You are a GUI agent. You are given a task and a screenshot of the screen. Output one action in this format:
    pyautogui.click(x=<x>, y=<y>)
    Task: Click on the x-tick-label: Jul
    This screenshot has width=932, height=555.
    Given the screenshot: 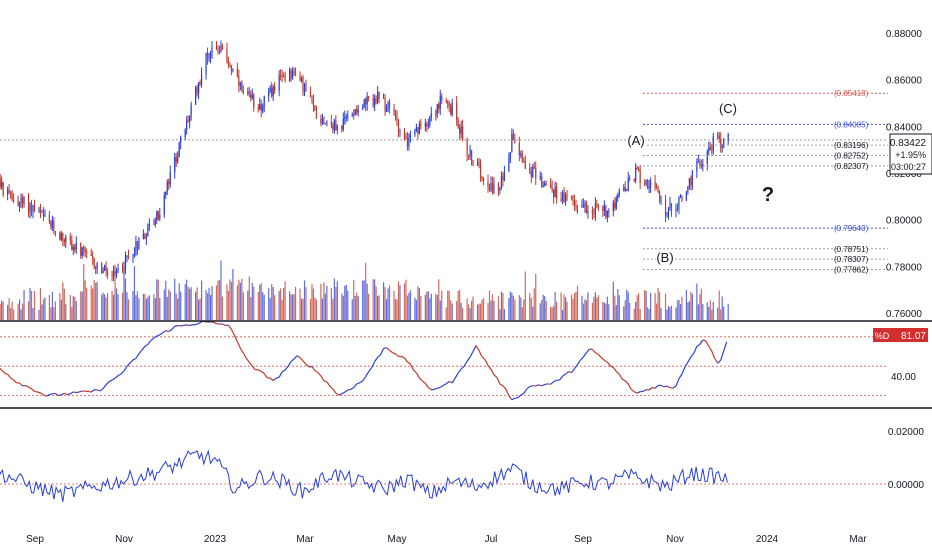 What is the action you would take?
    pyautogui.click(x=491, y=539)
    